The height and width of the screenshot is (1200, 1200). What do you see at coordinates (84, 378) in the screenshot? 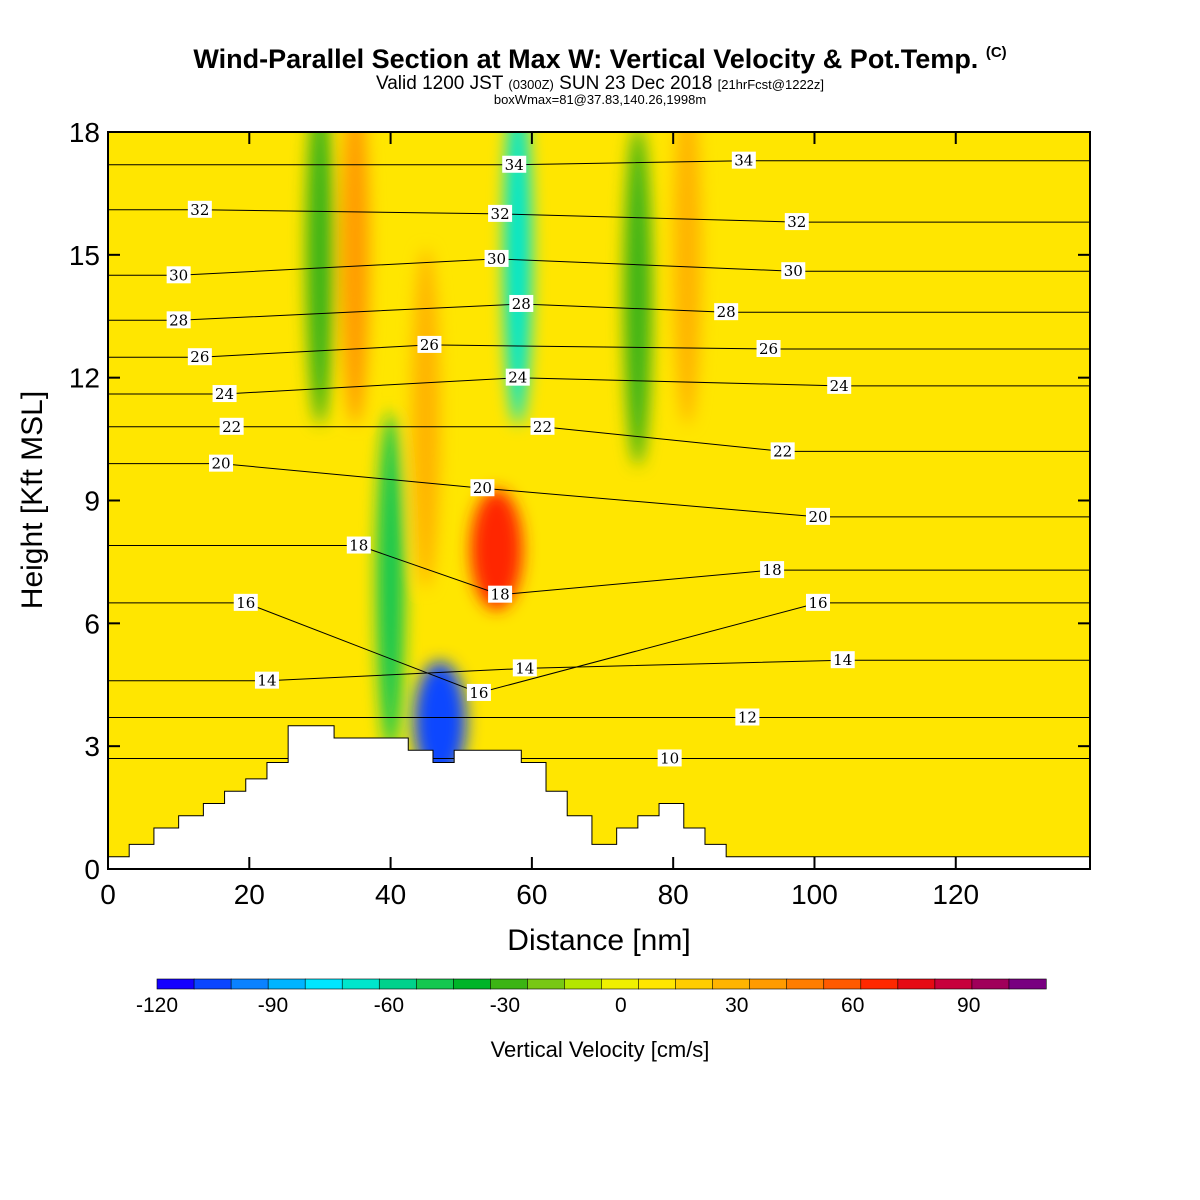
I see `y-tick-label: 12` at bounding box center [84, 378].